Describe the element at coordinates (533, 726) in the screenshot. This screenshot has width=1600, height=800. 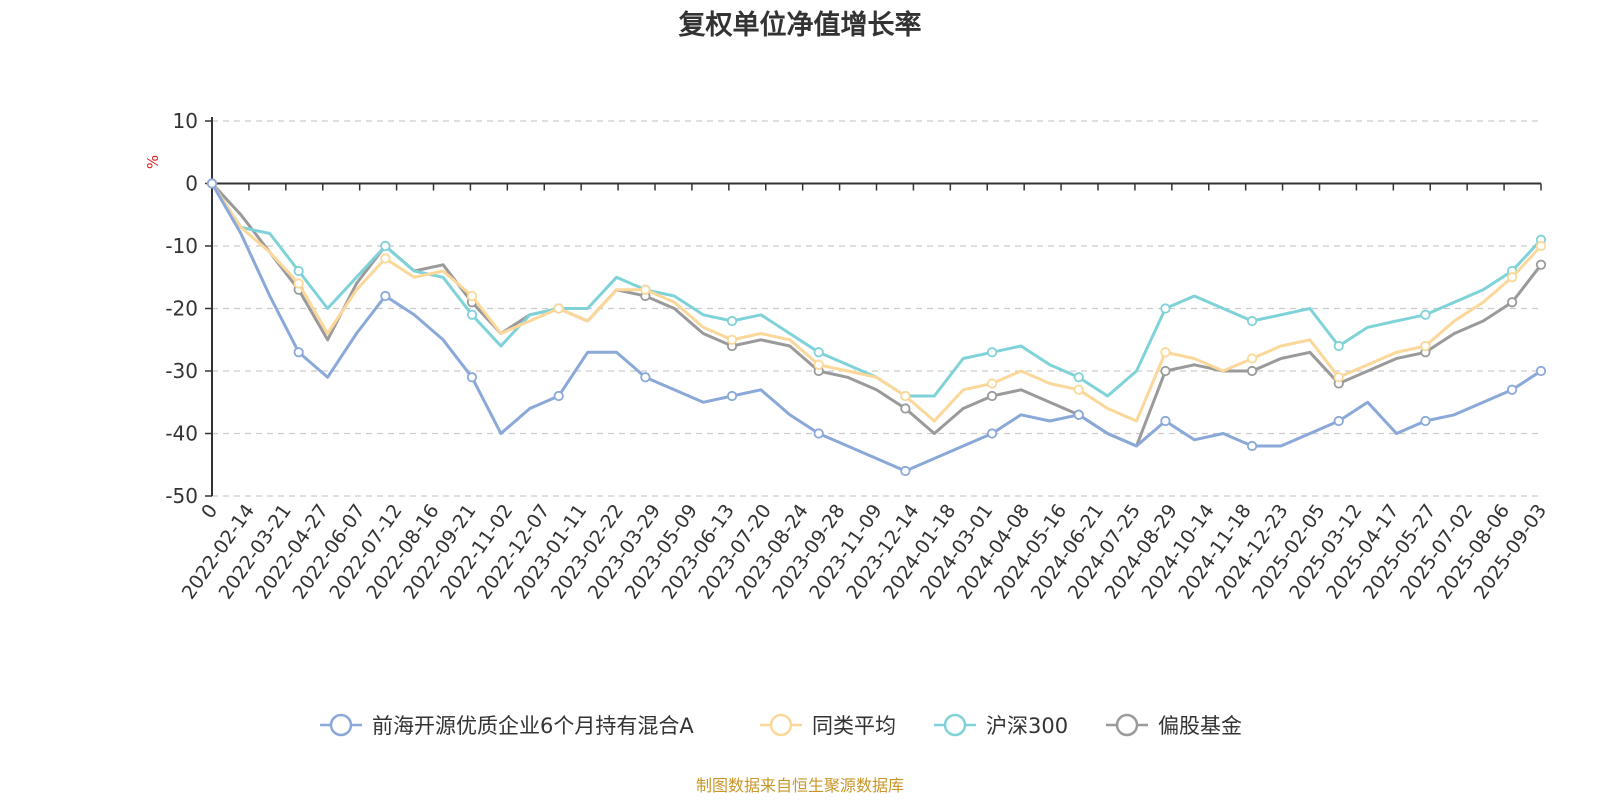
I see `legend-label: 前海开源优质企业6个月持有混合A` at that location.